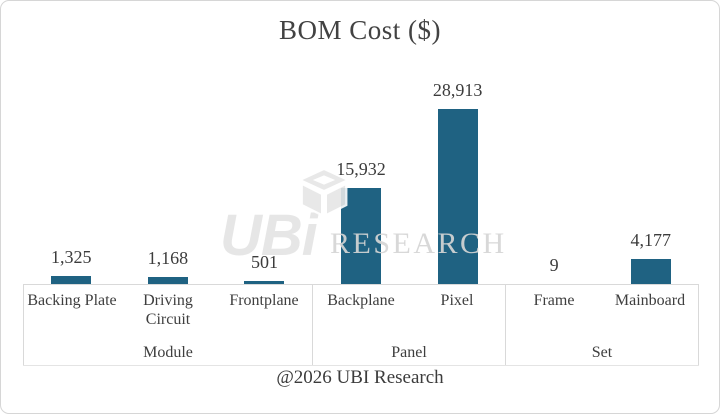 This screenshot has width=720, height=414. I want to click on category-label: Backing Plate, so click(72, 300).